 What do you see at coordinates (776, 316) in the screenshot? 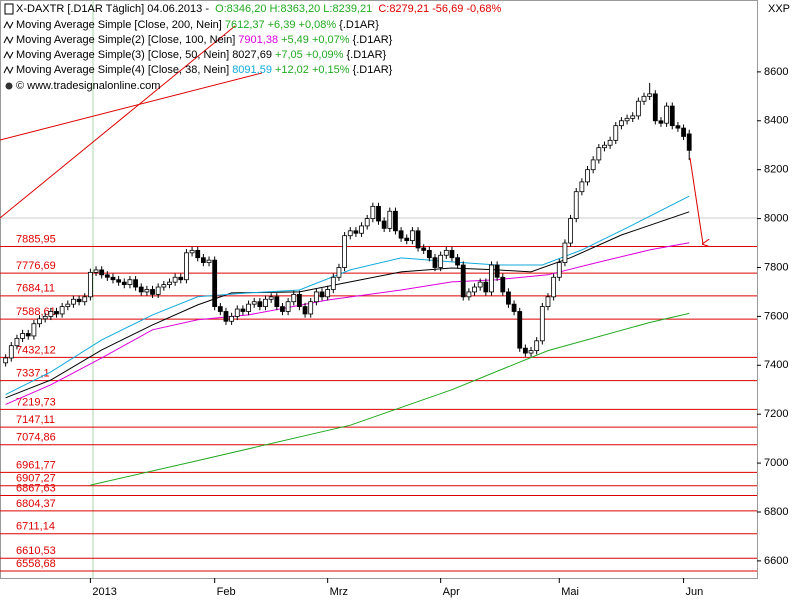
I see `y-tick-label: 7600` at bounding box center [776, 316].